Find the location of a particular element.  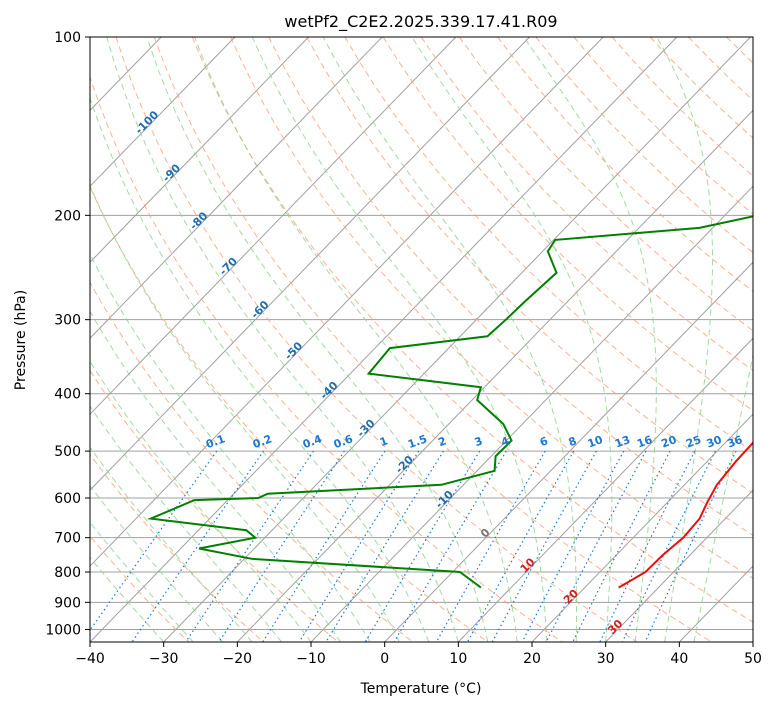

mixing-ratio-label: 8 is located at coordinates (573, 441).